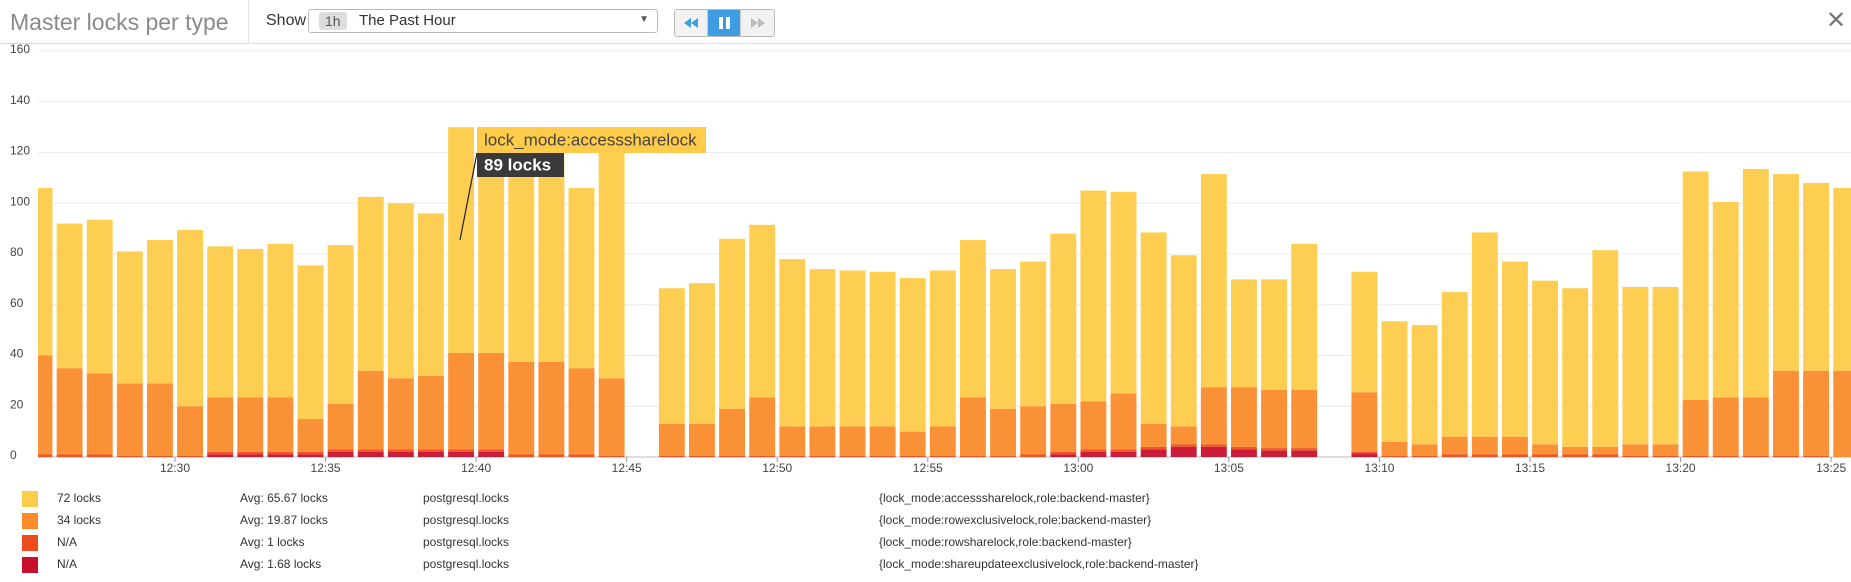  What do you see at coordinates (20, 100) in the screenshot?
I see `y-tick-label: 140` at bounding box center [20, 100].